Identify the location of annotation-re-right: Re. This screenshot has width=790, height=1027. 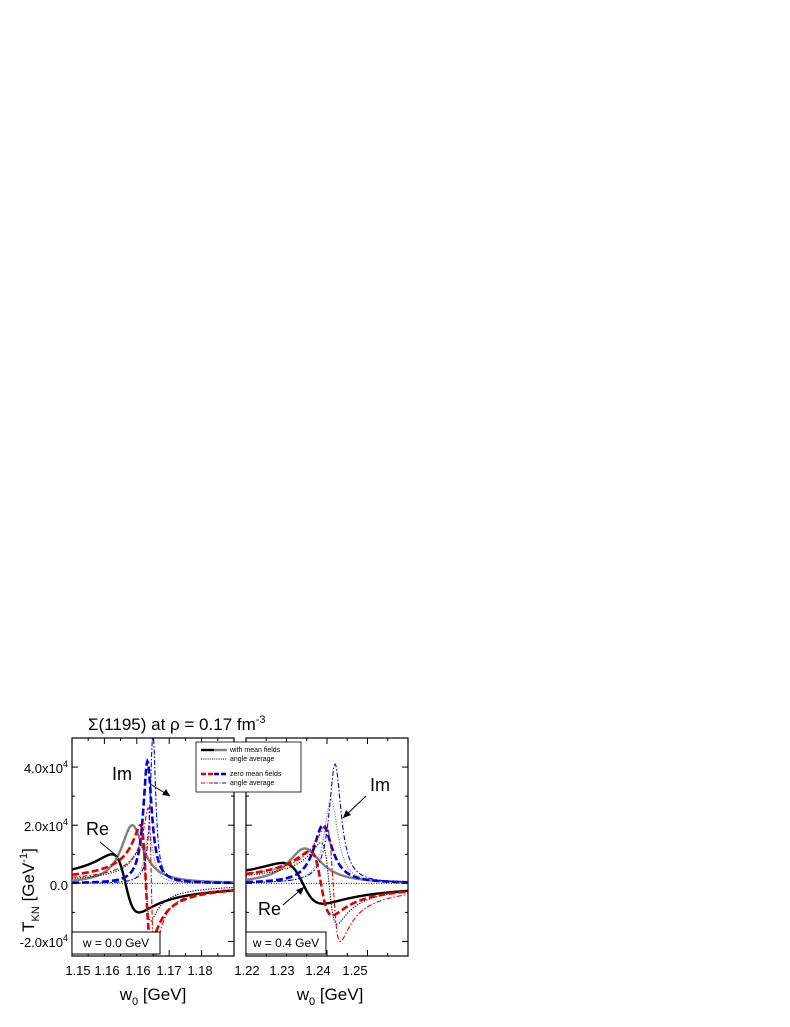
(269, 909).